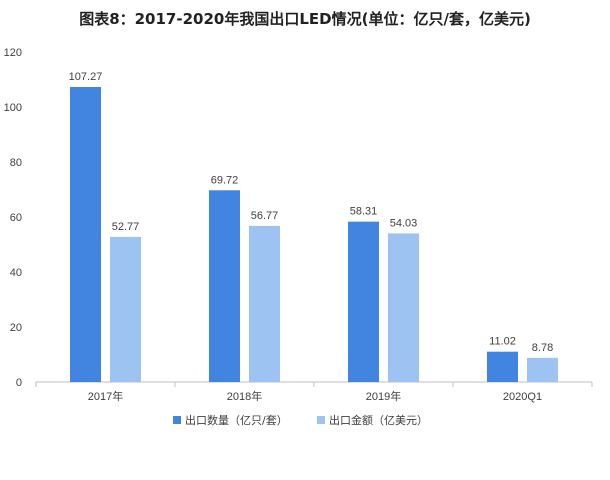  Describe the element at coordinates (236, 420) in the screenshot. I see `legend-label: 出口数量（亿只/套）` at that location.